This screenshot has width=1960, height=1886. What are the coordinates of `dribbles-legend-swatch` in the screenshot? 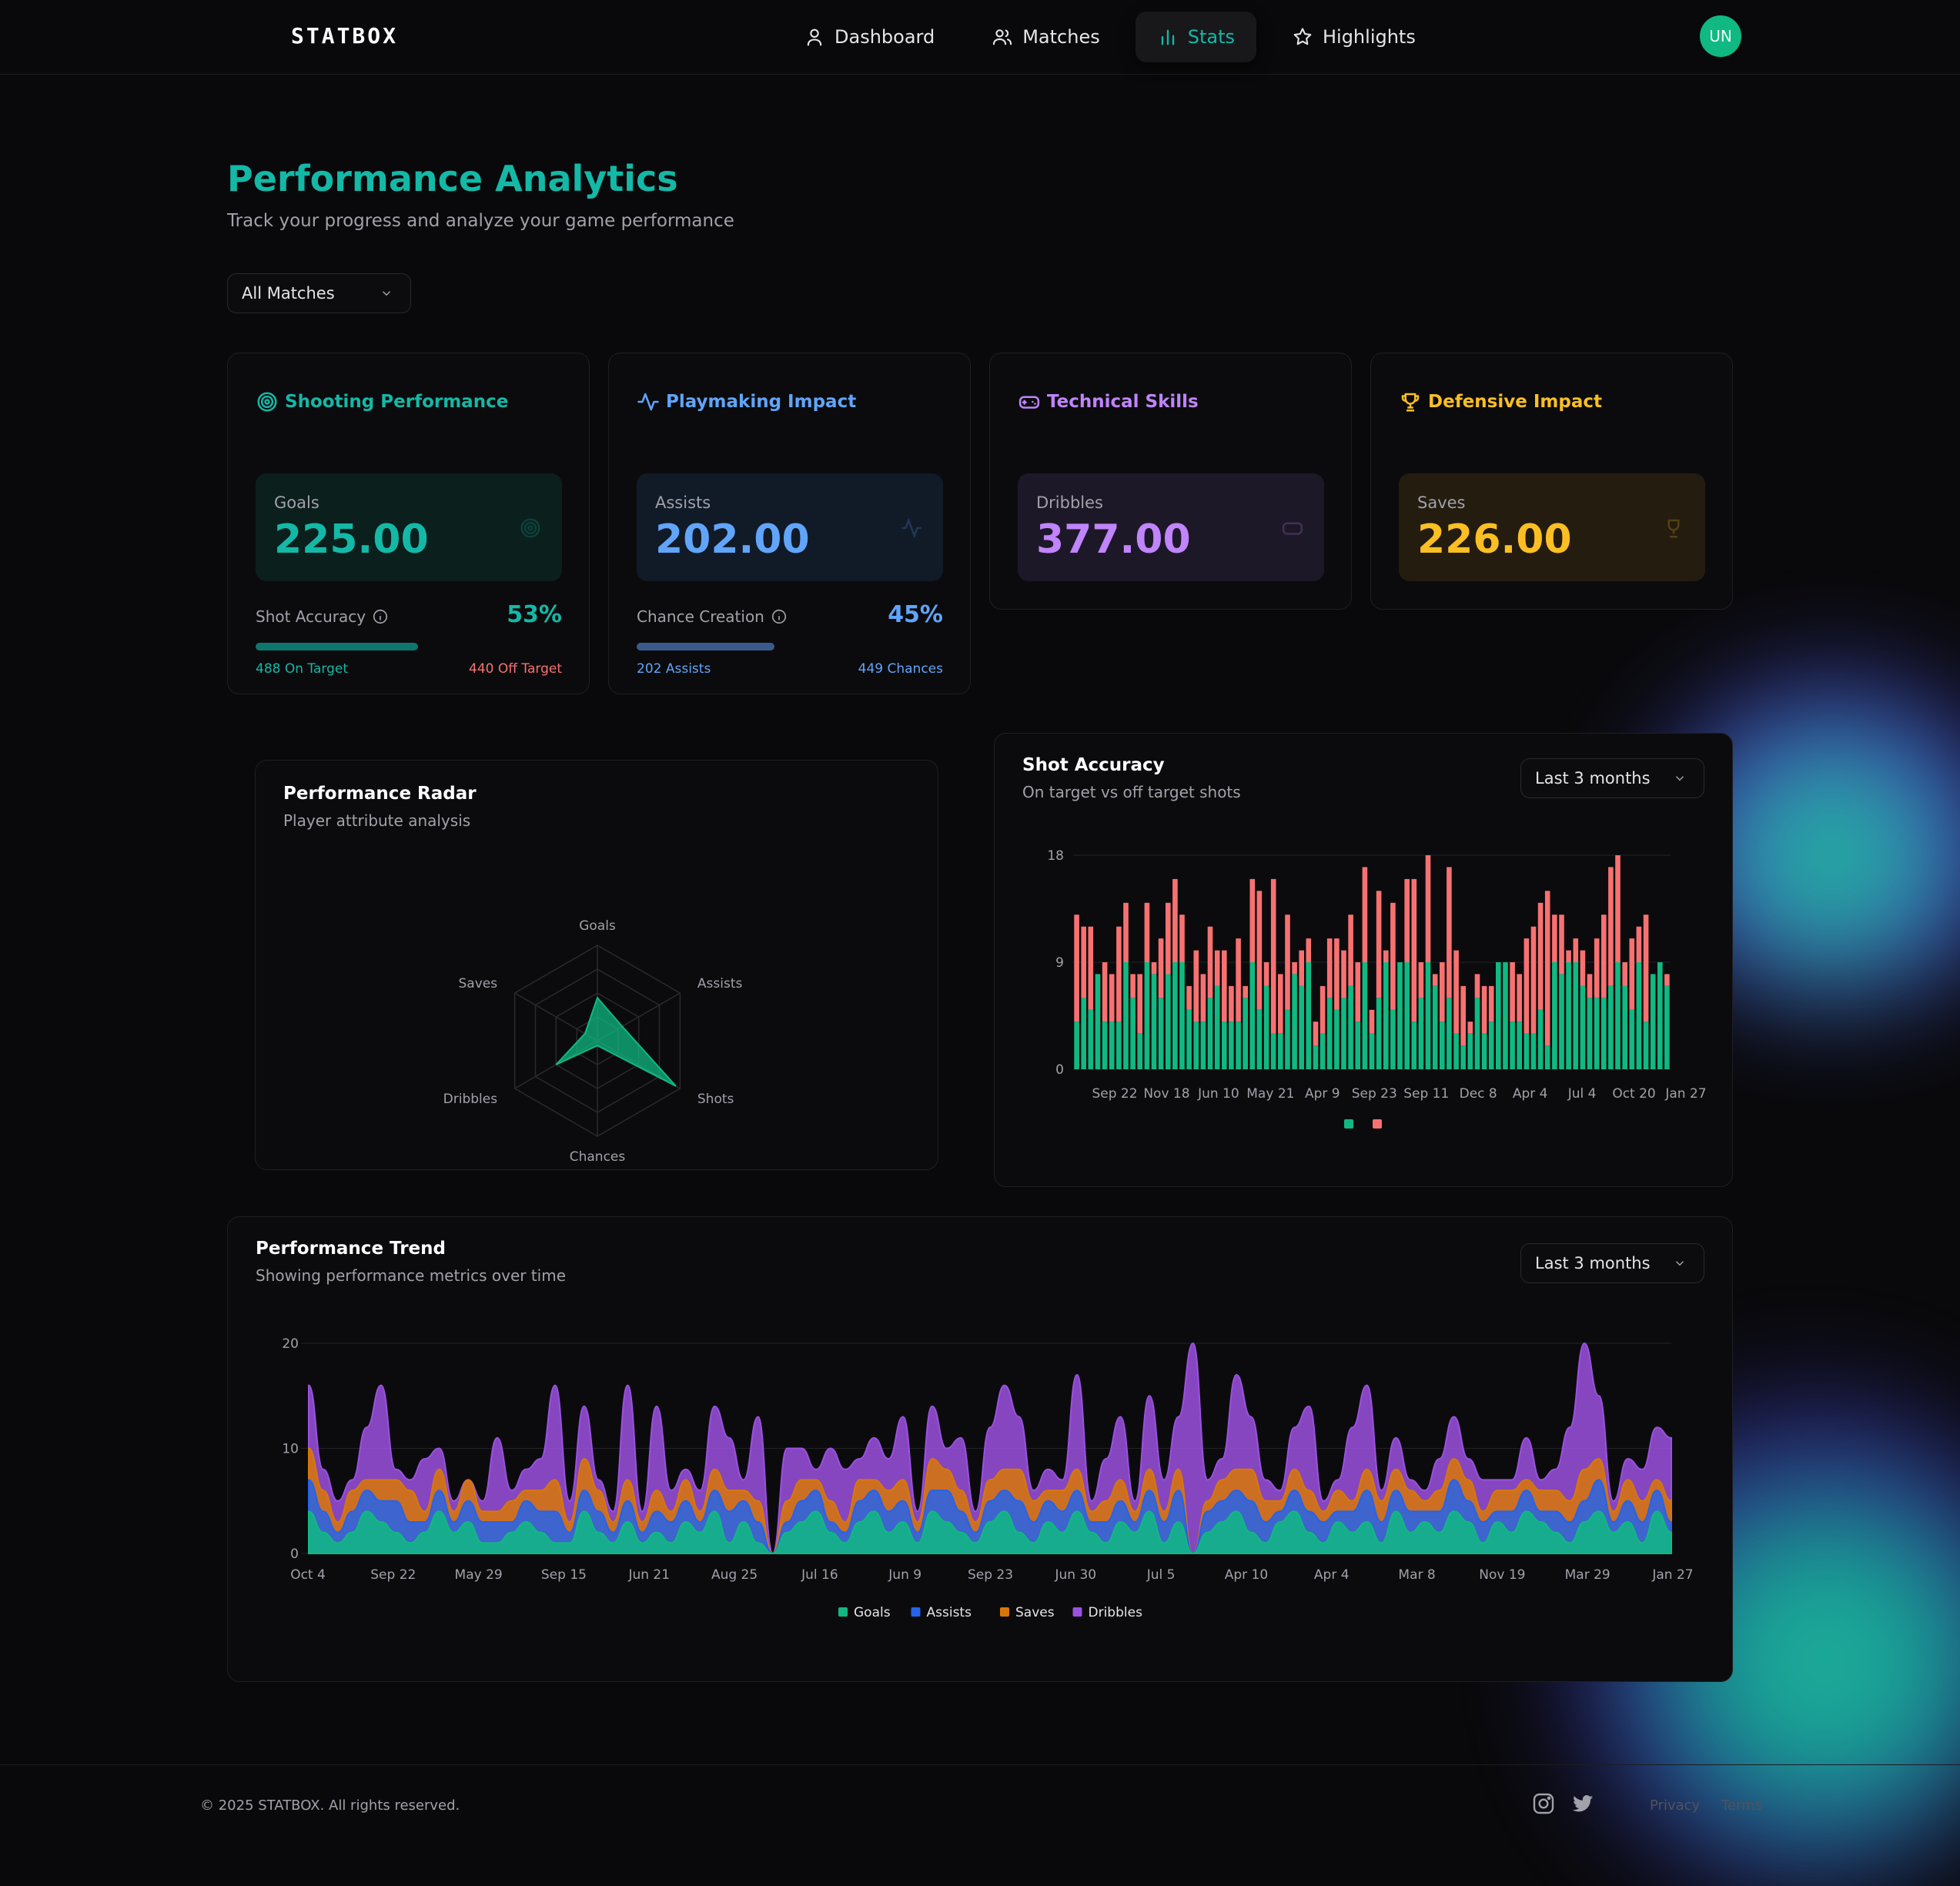 It's located at (1077, 1612).